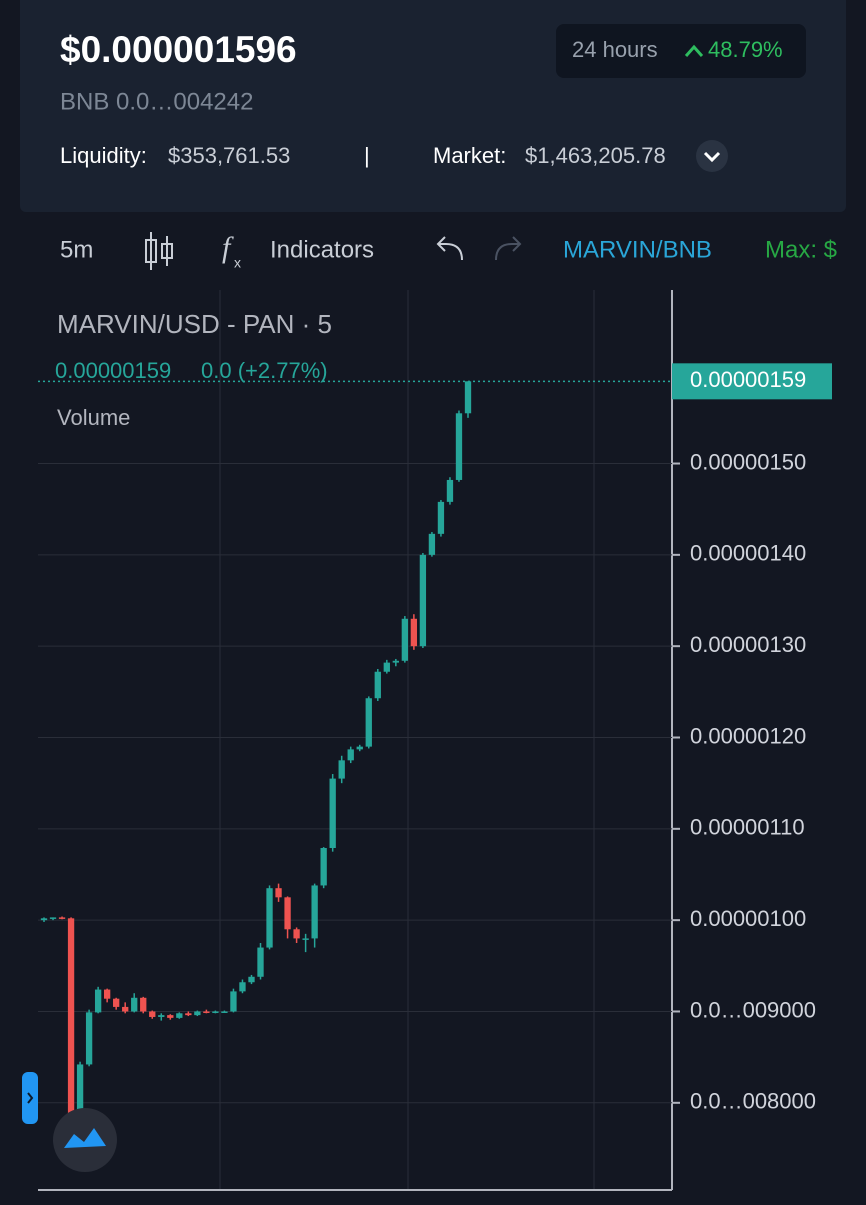 This screenshot has height=1205, width=866. I want to click on price-tag, so click(752, 381).